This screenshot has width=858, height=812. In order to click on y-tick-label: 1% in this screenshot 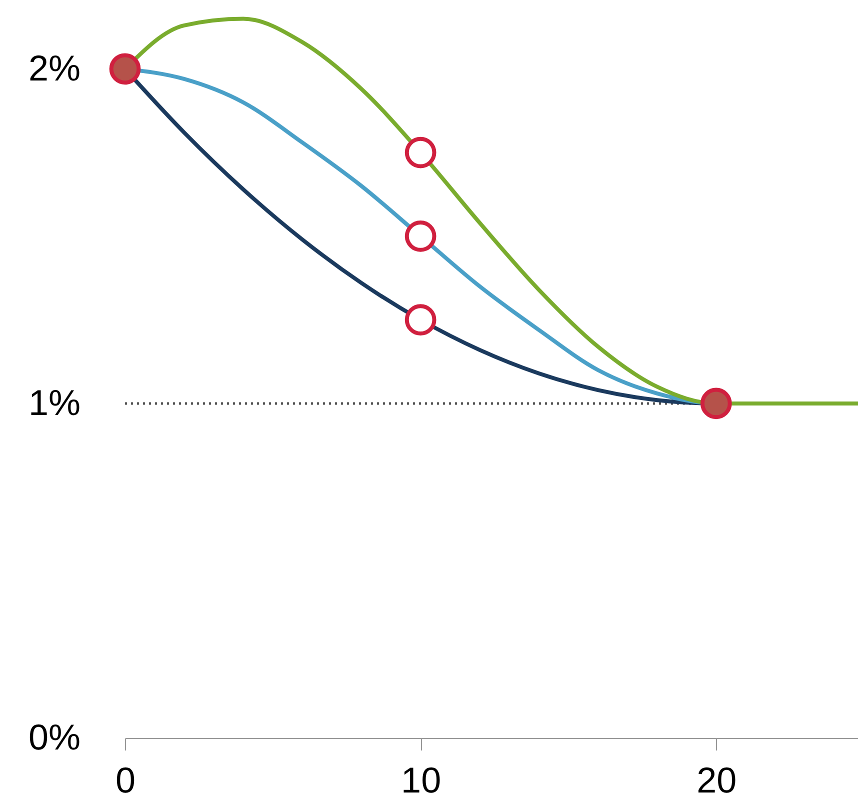, I will do `click(54, 402)`.